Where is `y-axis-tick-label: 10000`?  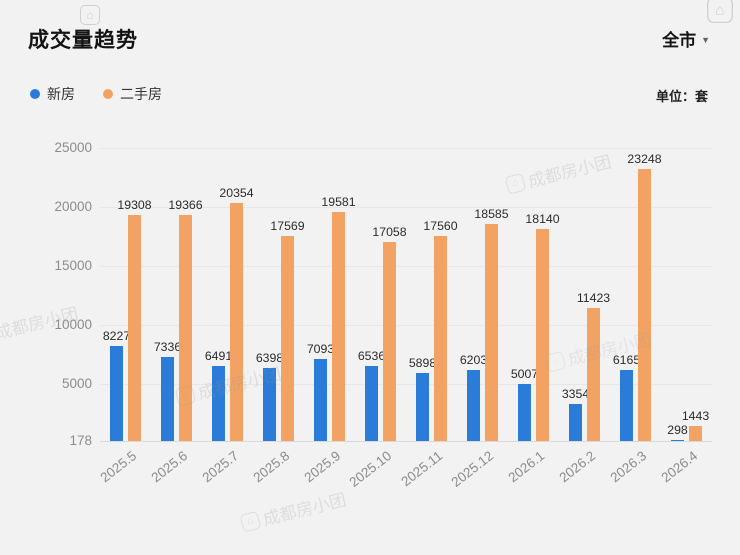 y-axis-tick-label: 10000 is located at coordinates (73, 325).